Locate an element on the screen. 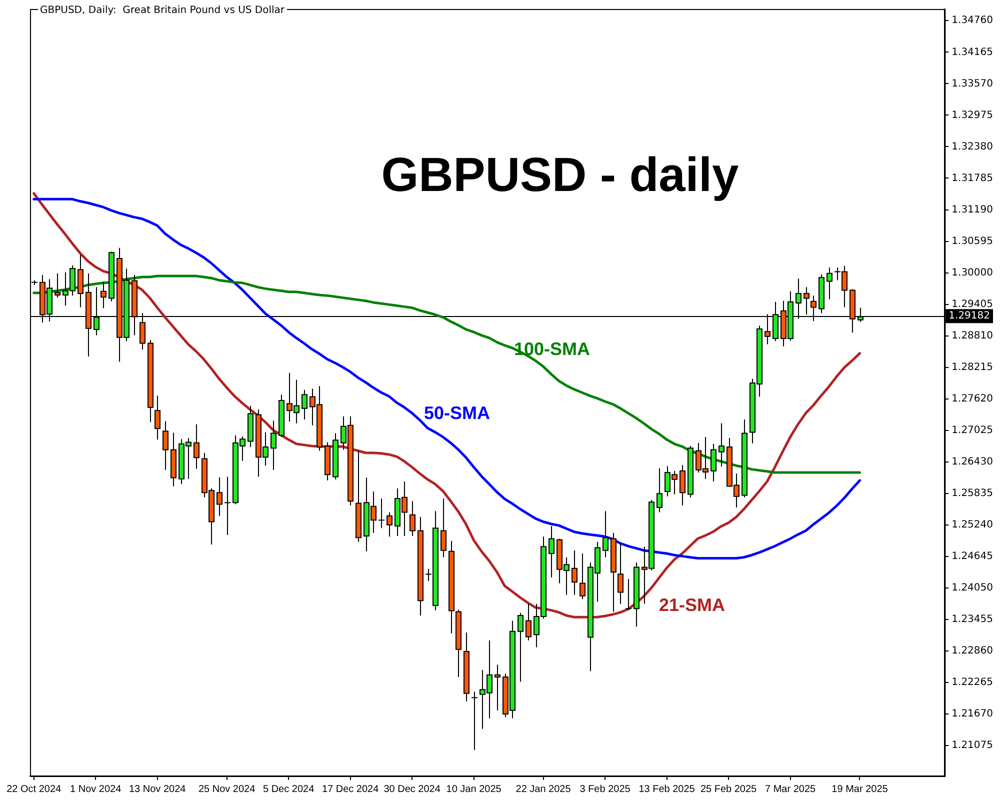 The height and width of the screenshot is (800, 1000). x-tick-label: 1 Nov 2024 is located at coordinates (96, 789).